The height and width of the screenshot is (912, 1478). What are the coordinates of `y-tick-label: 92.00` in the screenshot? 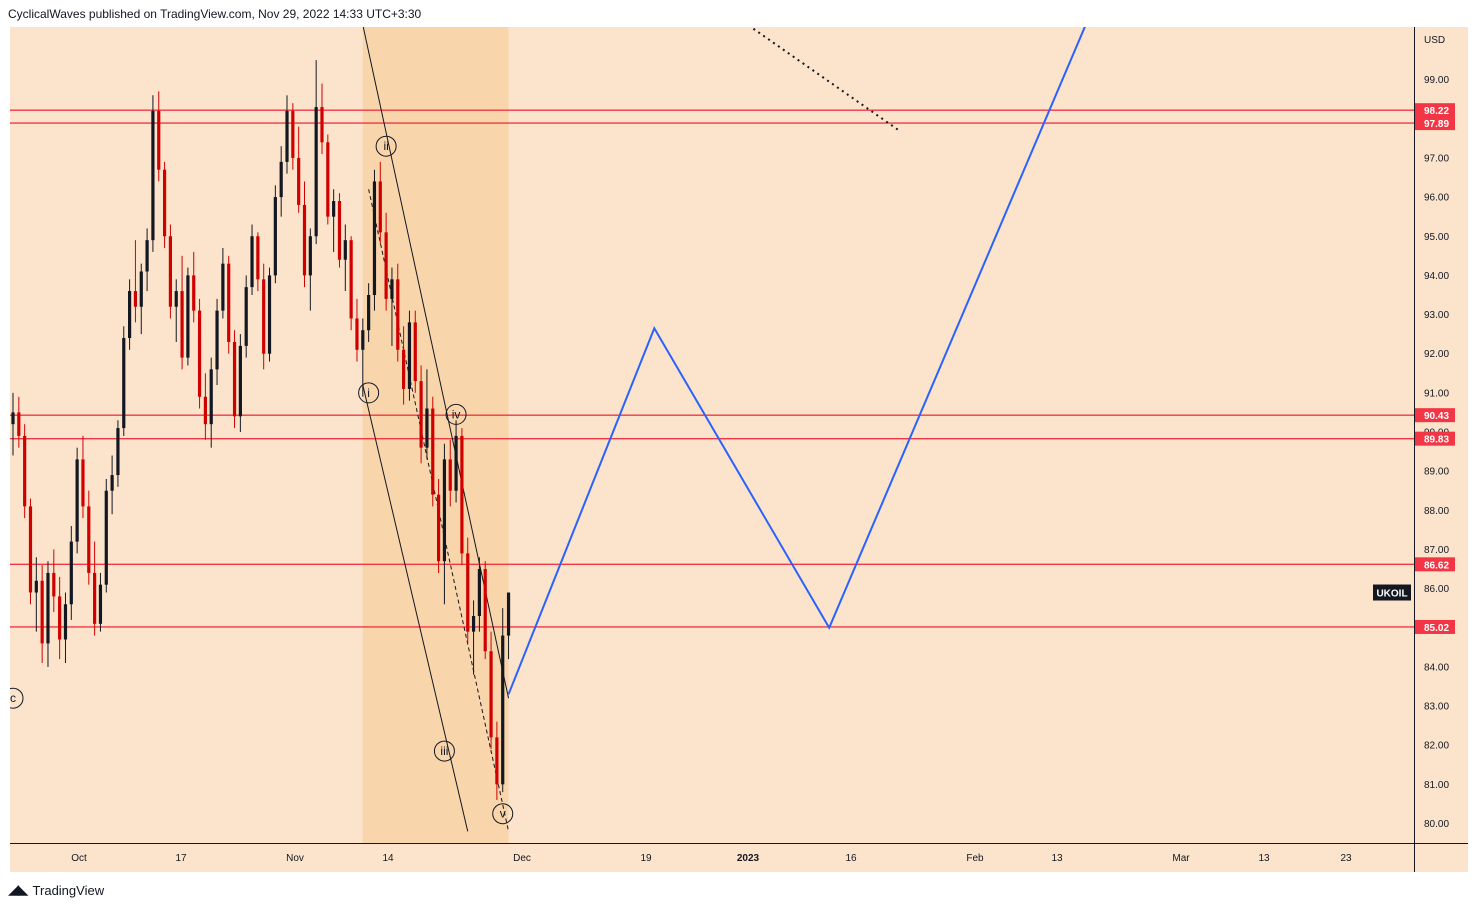 It's located at (1436, 354).